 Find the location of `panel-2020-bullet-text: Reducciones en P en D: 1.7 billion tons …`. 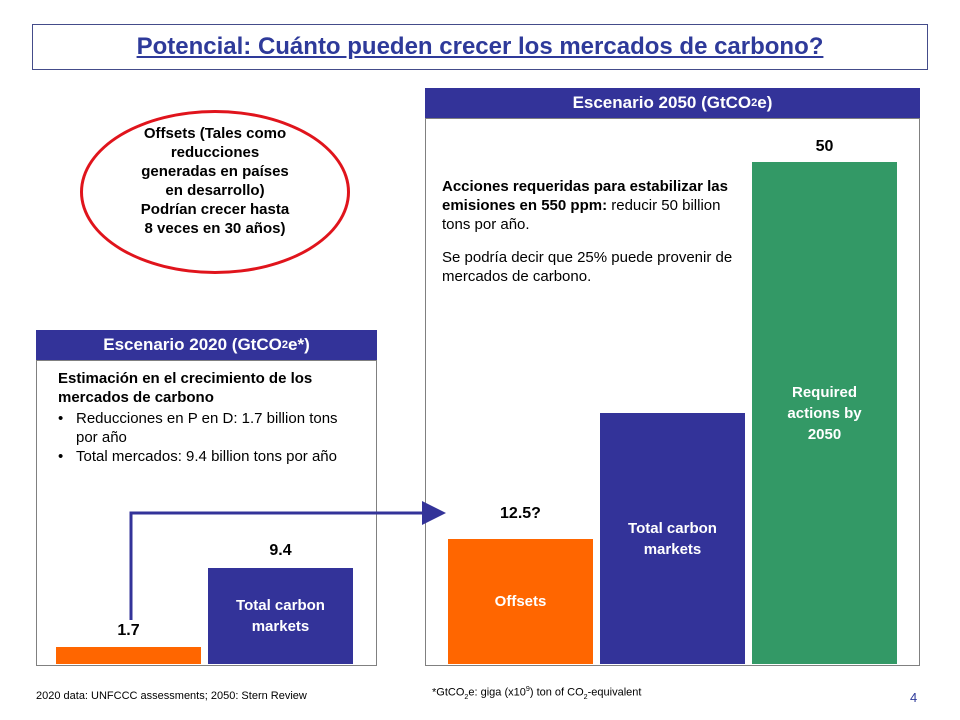

panel-2020-bullet-text: Reducciones en P en D: 1.7 billion tons … is located at coordinates (207, 428).